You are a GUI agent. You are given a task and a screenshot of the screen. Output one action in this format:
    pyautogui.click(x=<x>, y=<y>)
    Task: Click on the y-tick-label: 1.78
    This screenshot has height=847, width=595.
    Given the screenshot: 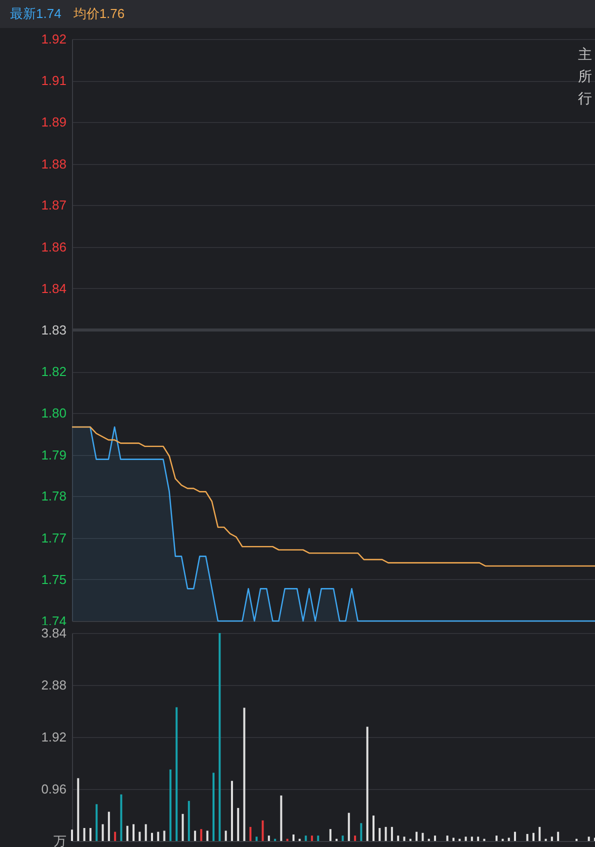 What is the action you would take?
    pyautogui.click(x=53, y=496)
    